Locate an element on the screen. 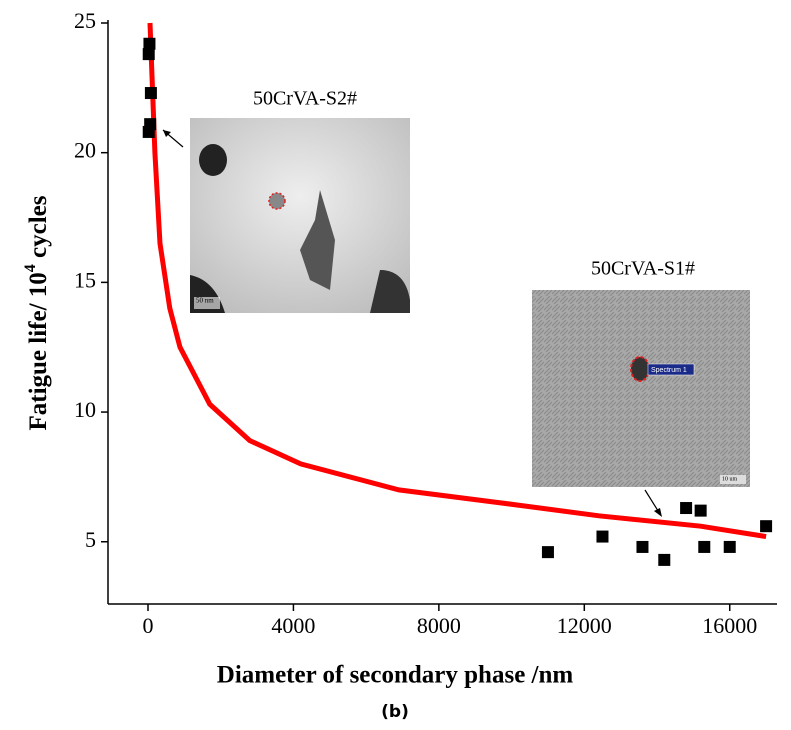 Image resolution: width=791 pixels, height=730 pixels. spectrum-box is located at coordinates (671, 369).